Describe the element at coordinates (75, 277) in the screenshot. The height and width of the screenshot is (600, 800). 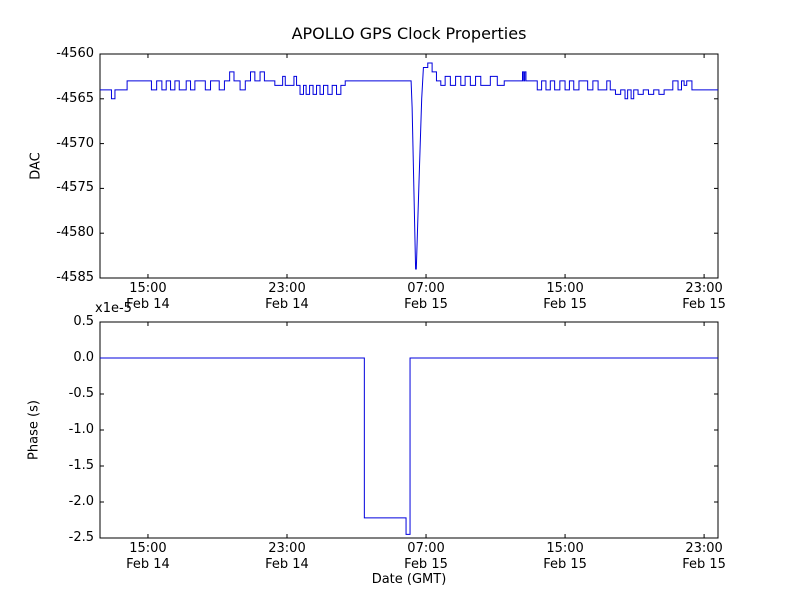
I see `y-tick-label: -4585` at that location.